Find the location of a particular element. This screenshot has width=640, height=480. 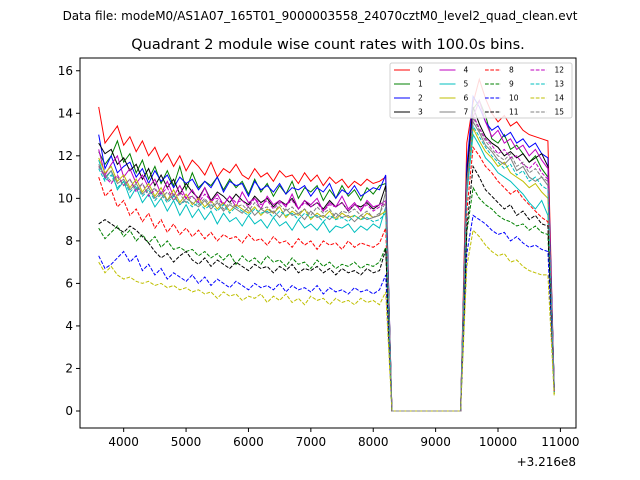

x-tick-label: 8000 is located at coordinates (373, 442).